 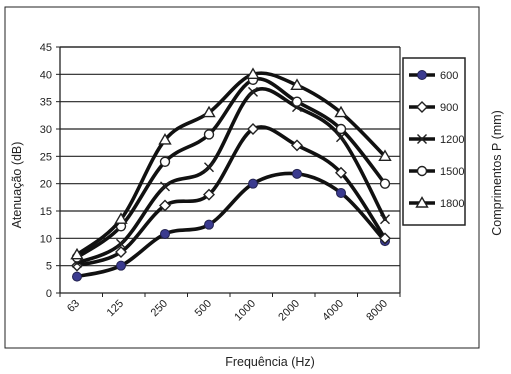 What do you see at coordinates (289, 311) in the screenshot?
I see `x-tick-label: 2000` at bounding box center [289, 311].